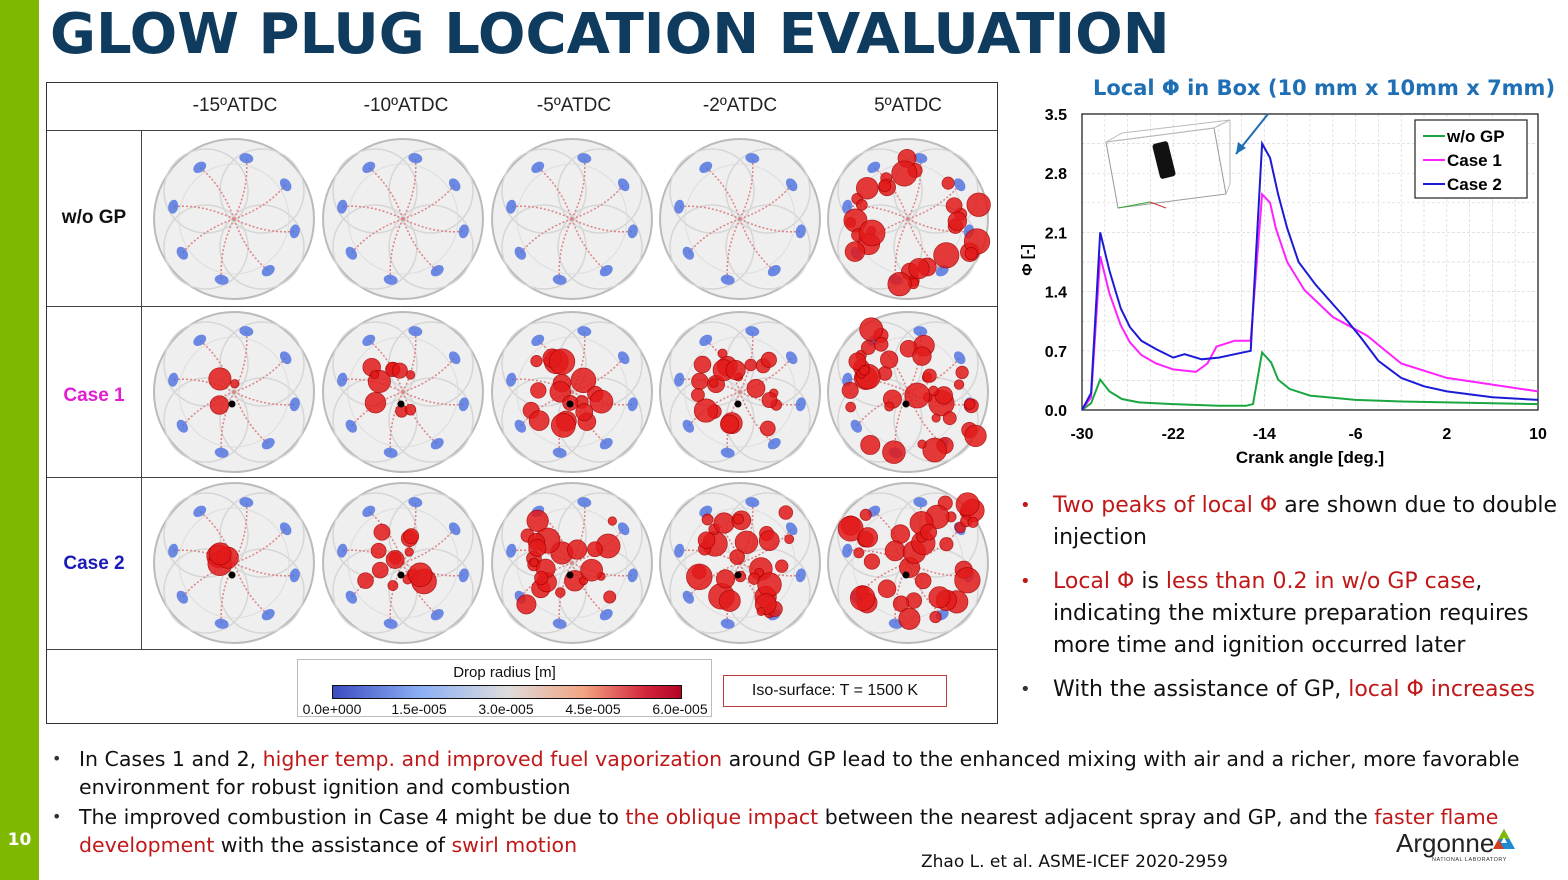 The height and width of the screenshot is (880, 1568). Describe the element at coordinates (506, 709) in the screenshot. I see `colorbar-tick: 3.0e-005` at that location.